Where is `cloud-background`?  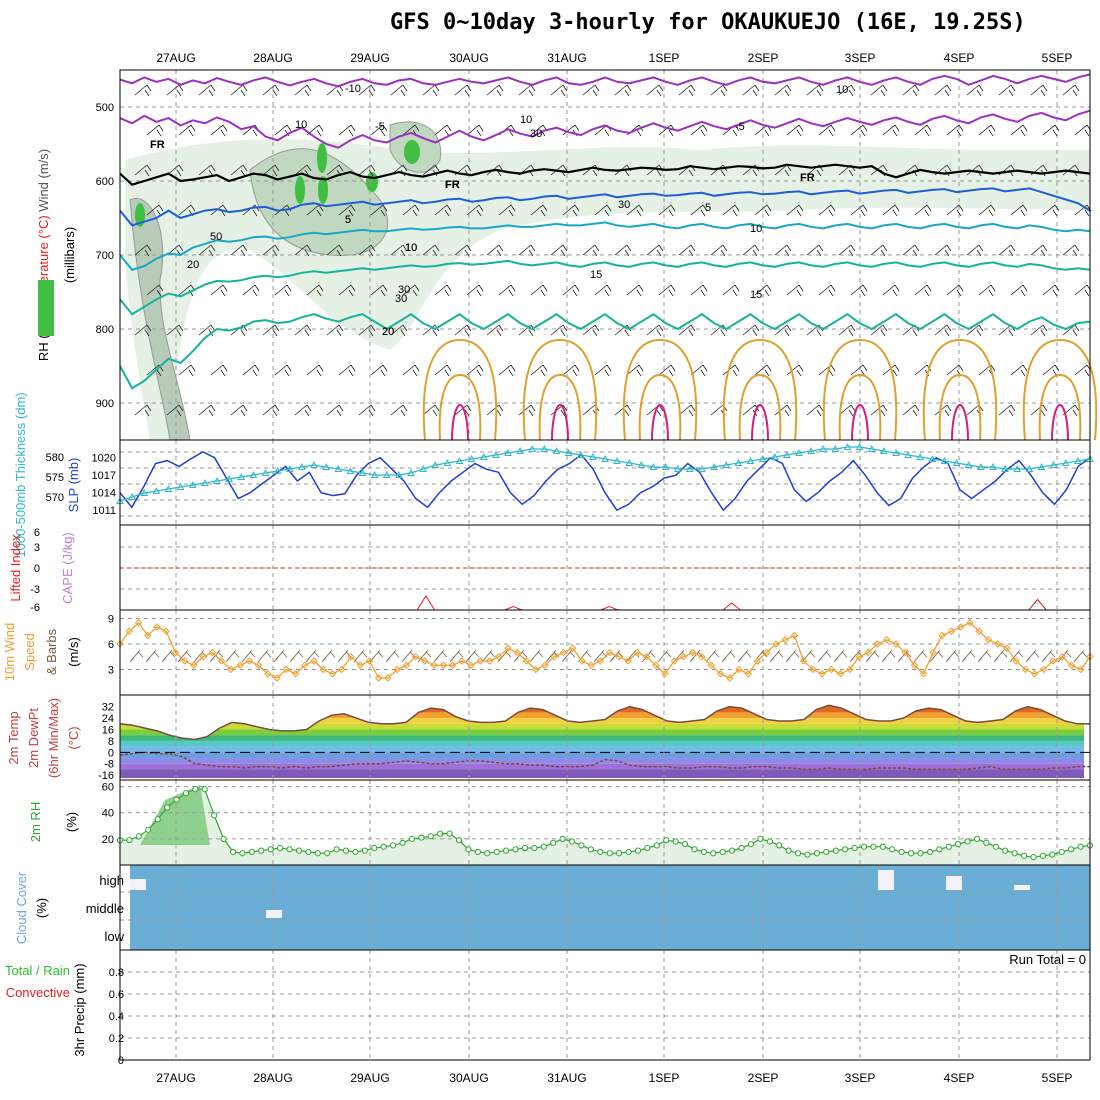
cloud-background is located at coordinates (610, 907).